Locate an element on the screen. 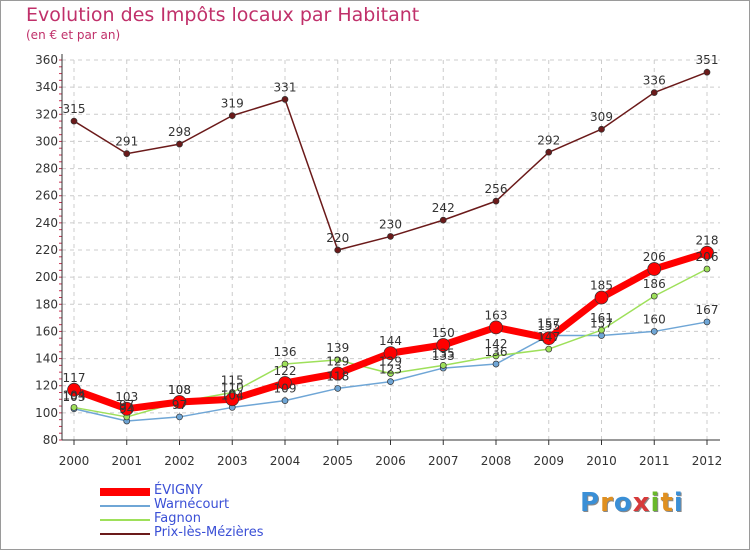 The width and height of the screenshot is (750, 550). logo-letter: x is located at coordinates (641, 503).